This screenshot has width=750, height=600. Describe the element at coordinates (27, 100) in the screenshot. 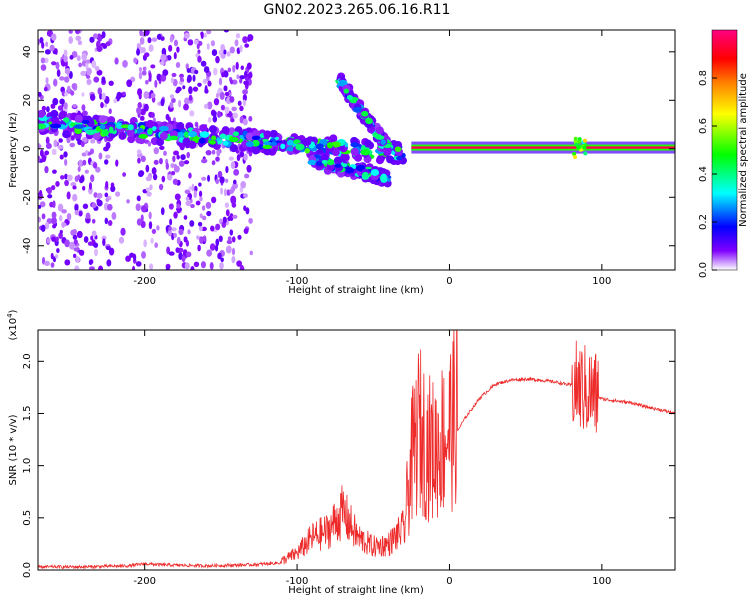

I see `y-tick-label: 20` at that location.